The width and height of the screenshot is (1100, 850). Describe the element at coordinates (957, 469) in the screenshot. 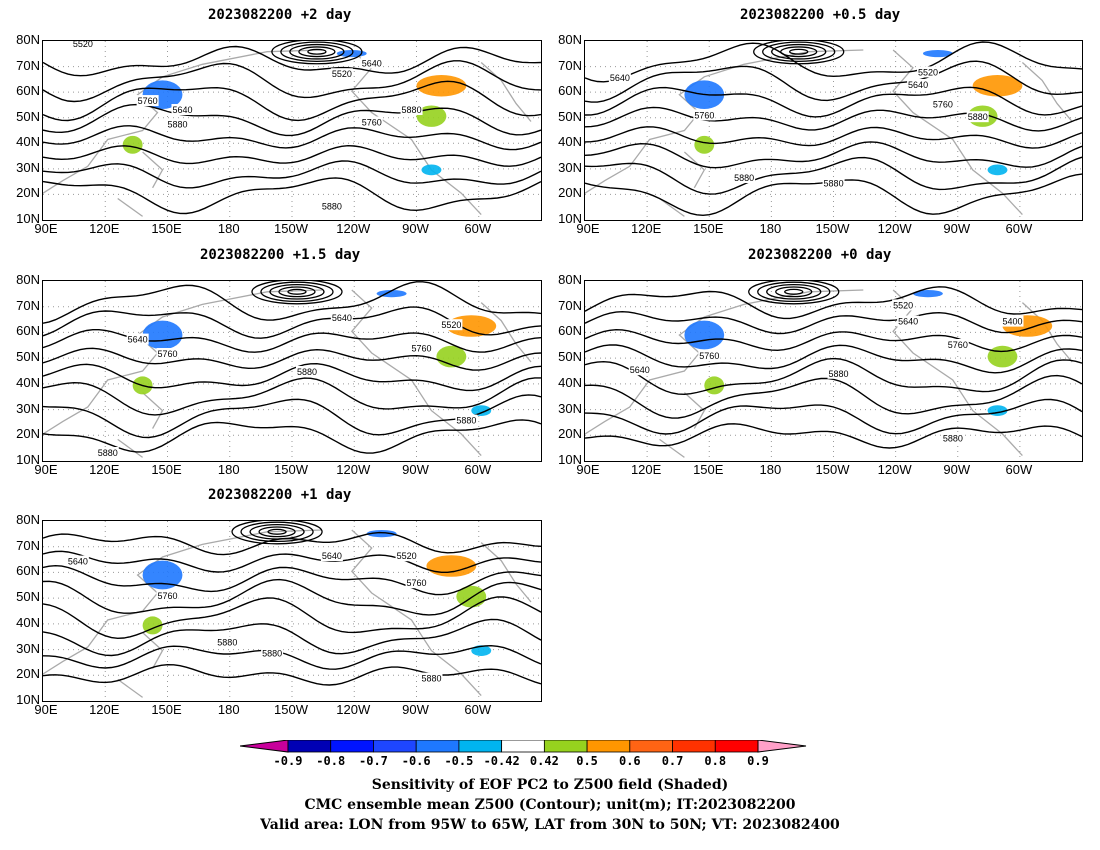

I see `lon-tick-label: 90W` at that location.